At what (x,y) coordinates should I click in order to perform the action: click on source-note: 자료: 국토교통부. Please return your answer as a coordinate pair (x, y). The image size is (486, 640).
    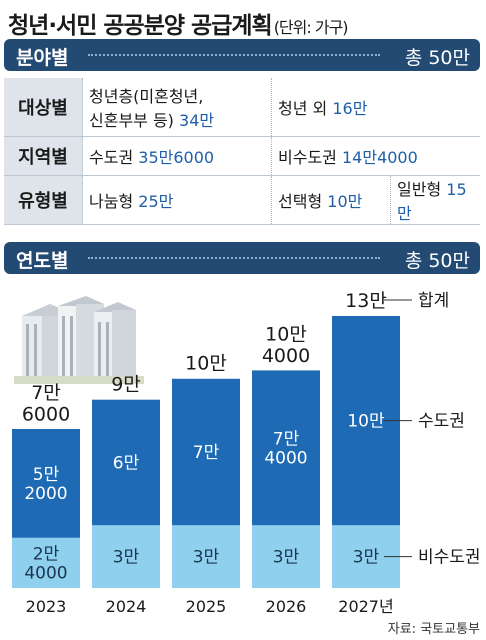
    Looking at the image, I should click on (433, 629).